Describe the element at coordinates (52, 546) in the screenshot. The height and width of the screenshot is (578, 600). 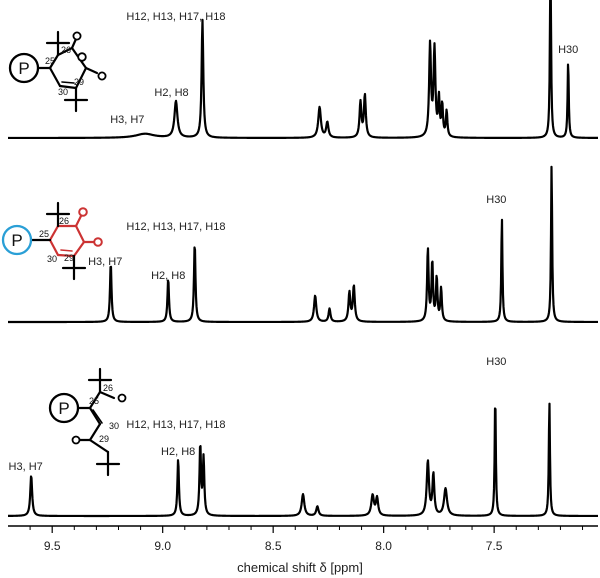
I see `x-tick-label: 9.5` at that location.